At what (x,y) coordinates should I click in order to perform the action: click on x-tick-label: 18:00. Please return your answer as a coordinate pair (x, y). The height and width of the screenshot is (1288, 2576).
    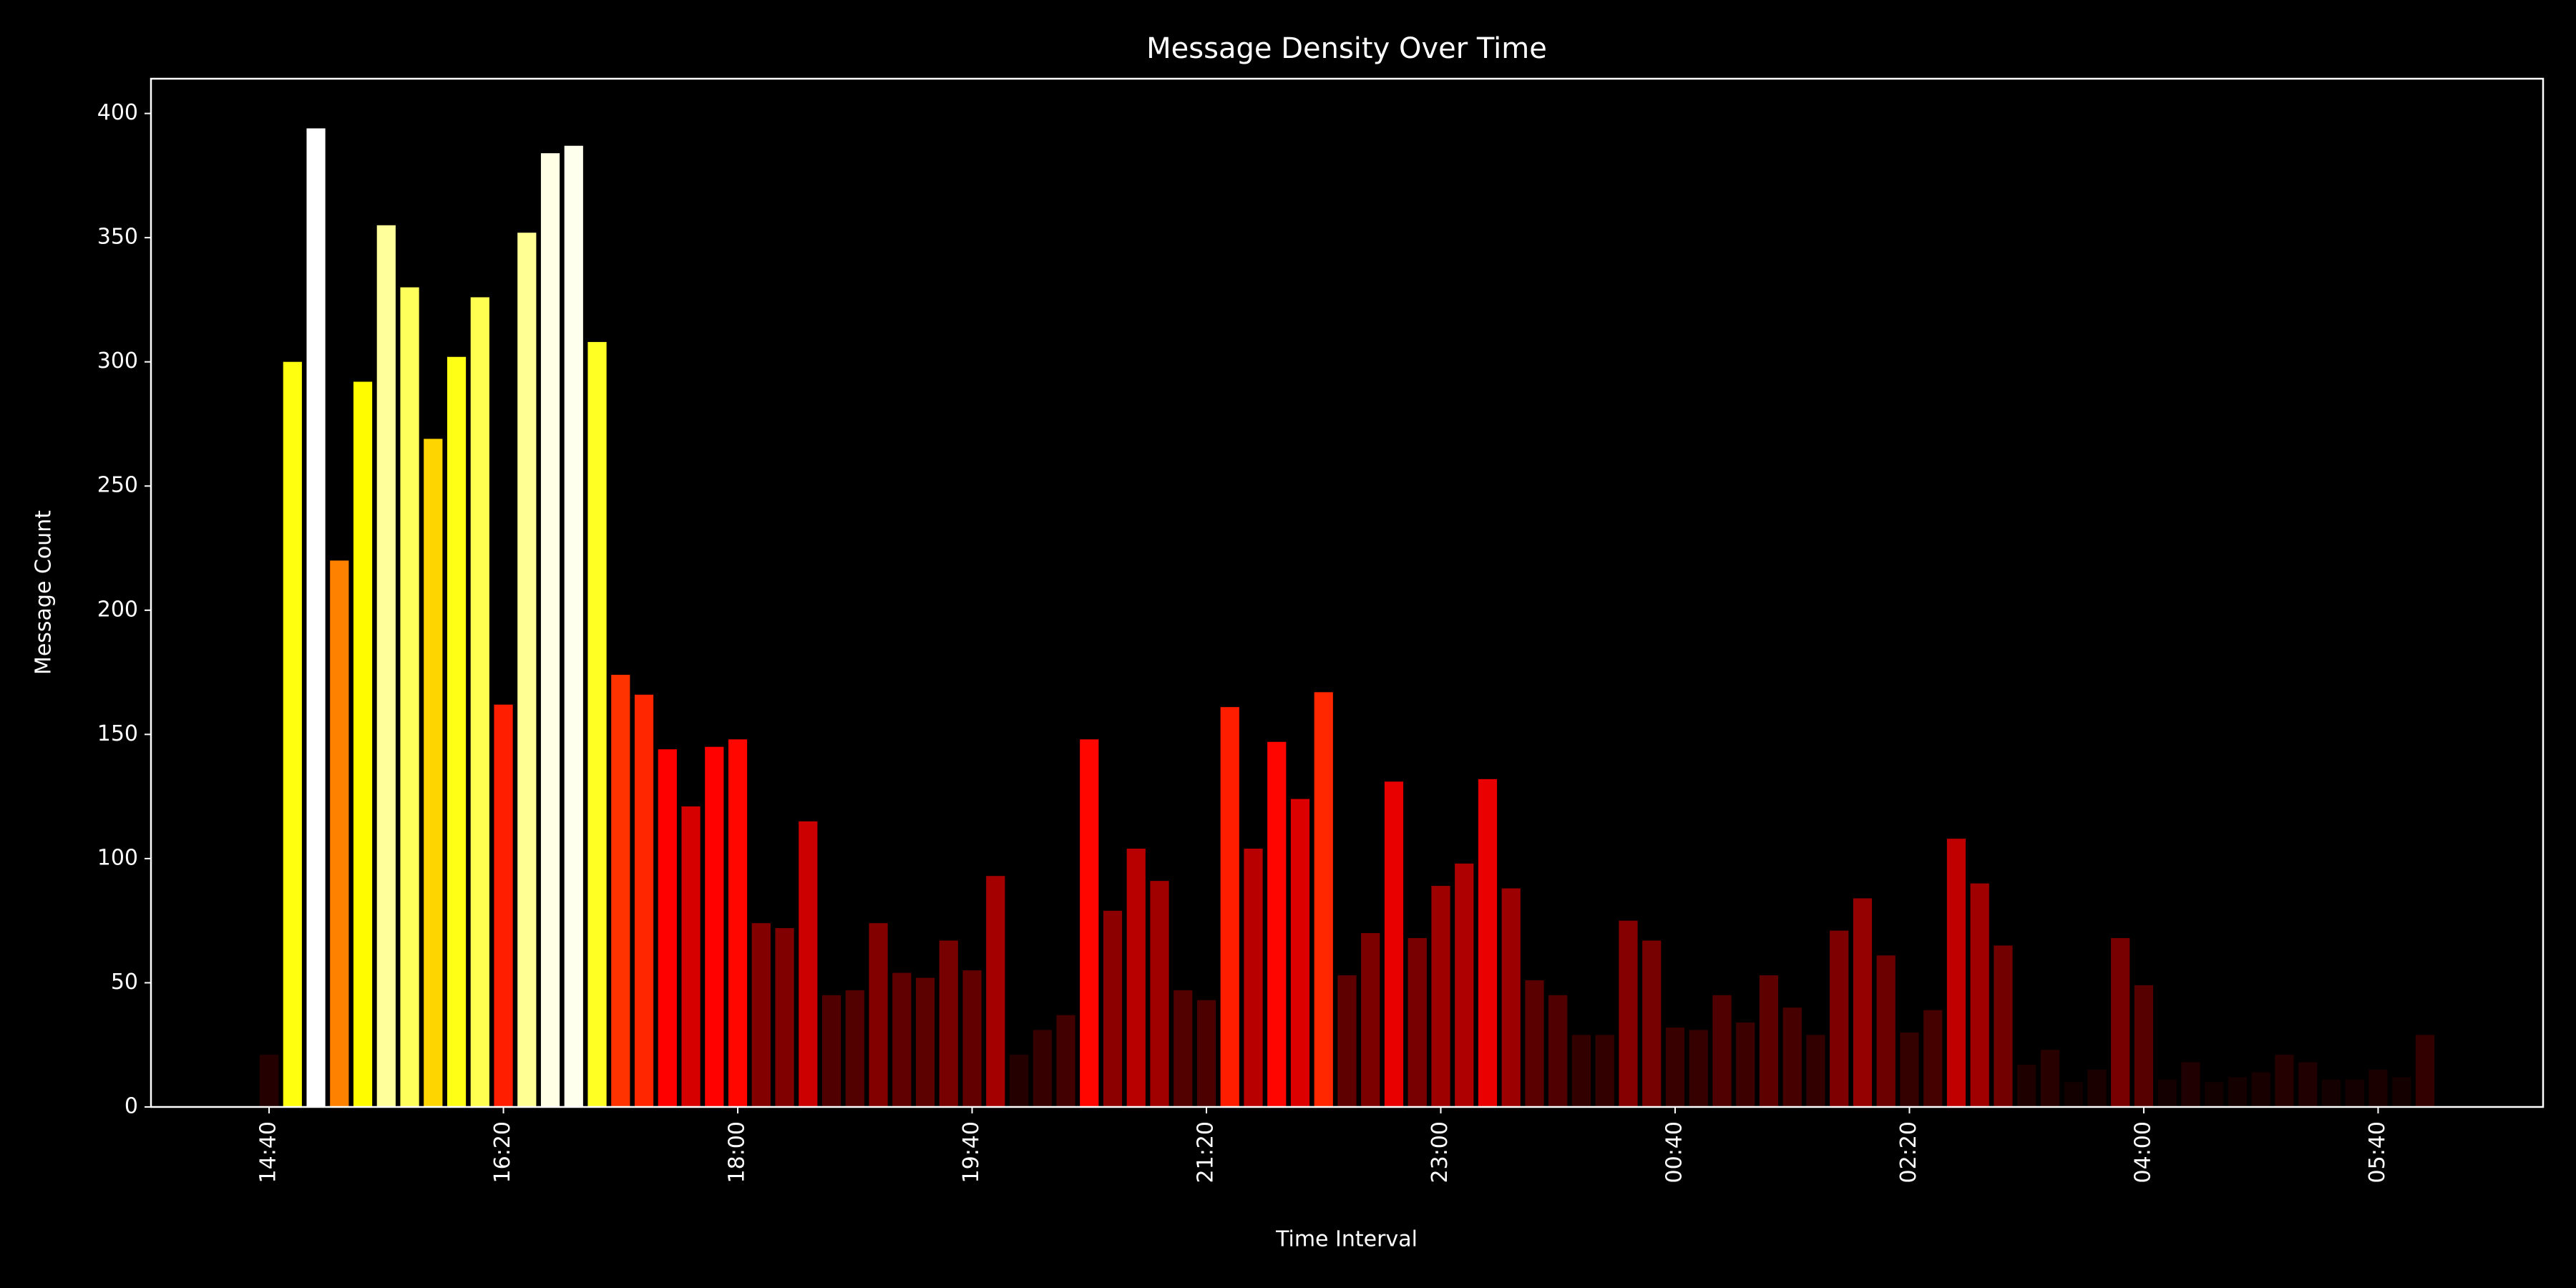
    Looking at the image, I should click on (737, 1152).